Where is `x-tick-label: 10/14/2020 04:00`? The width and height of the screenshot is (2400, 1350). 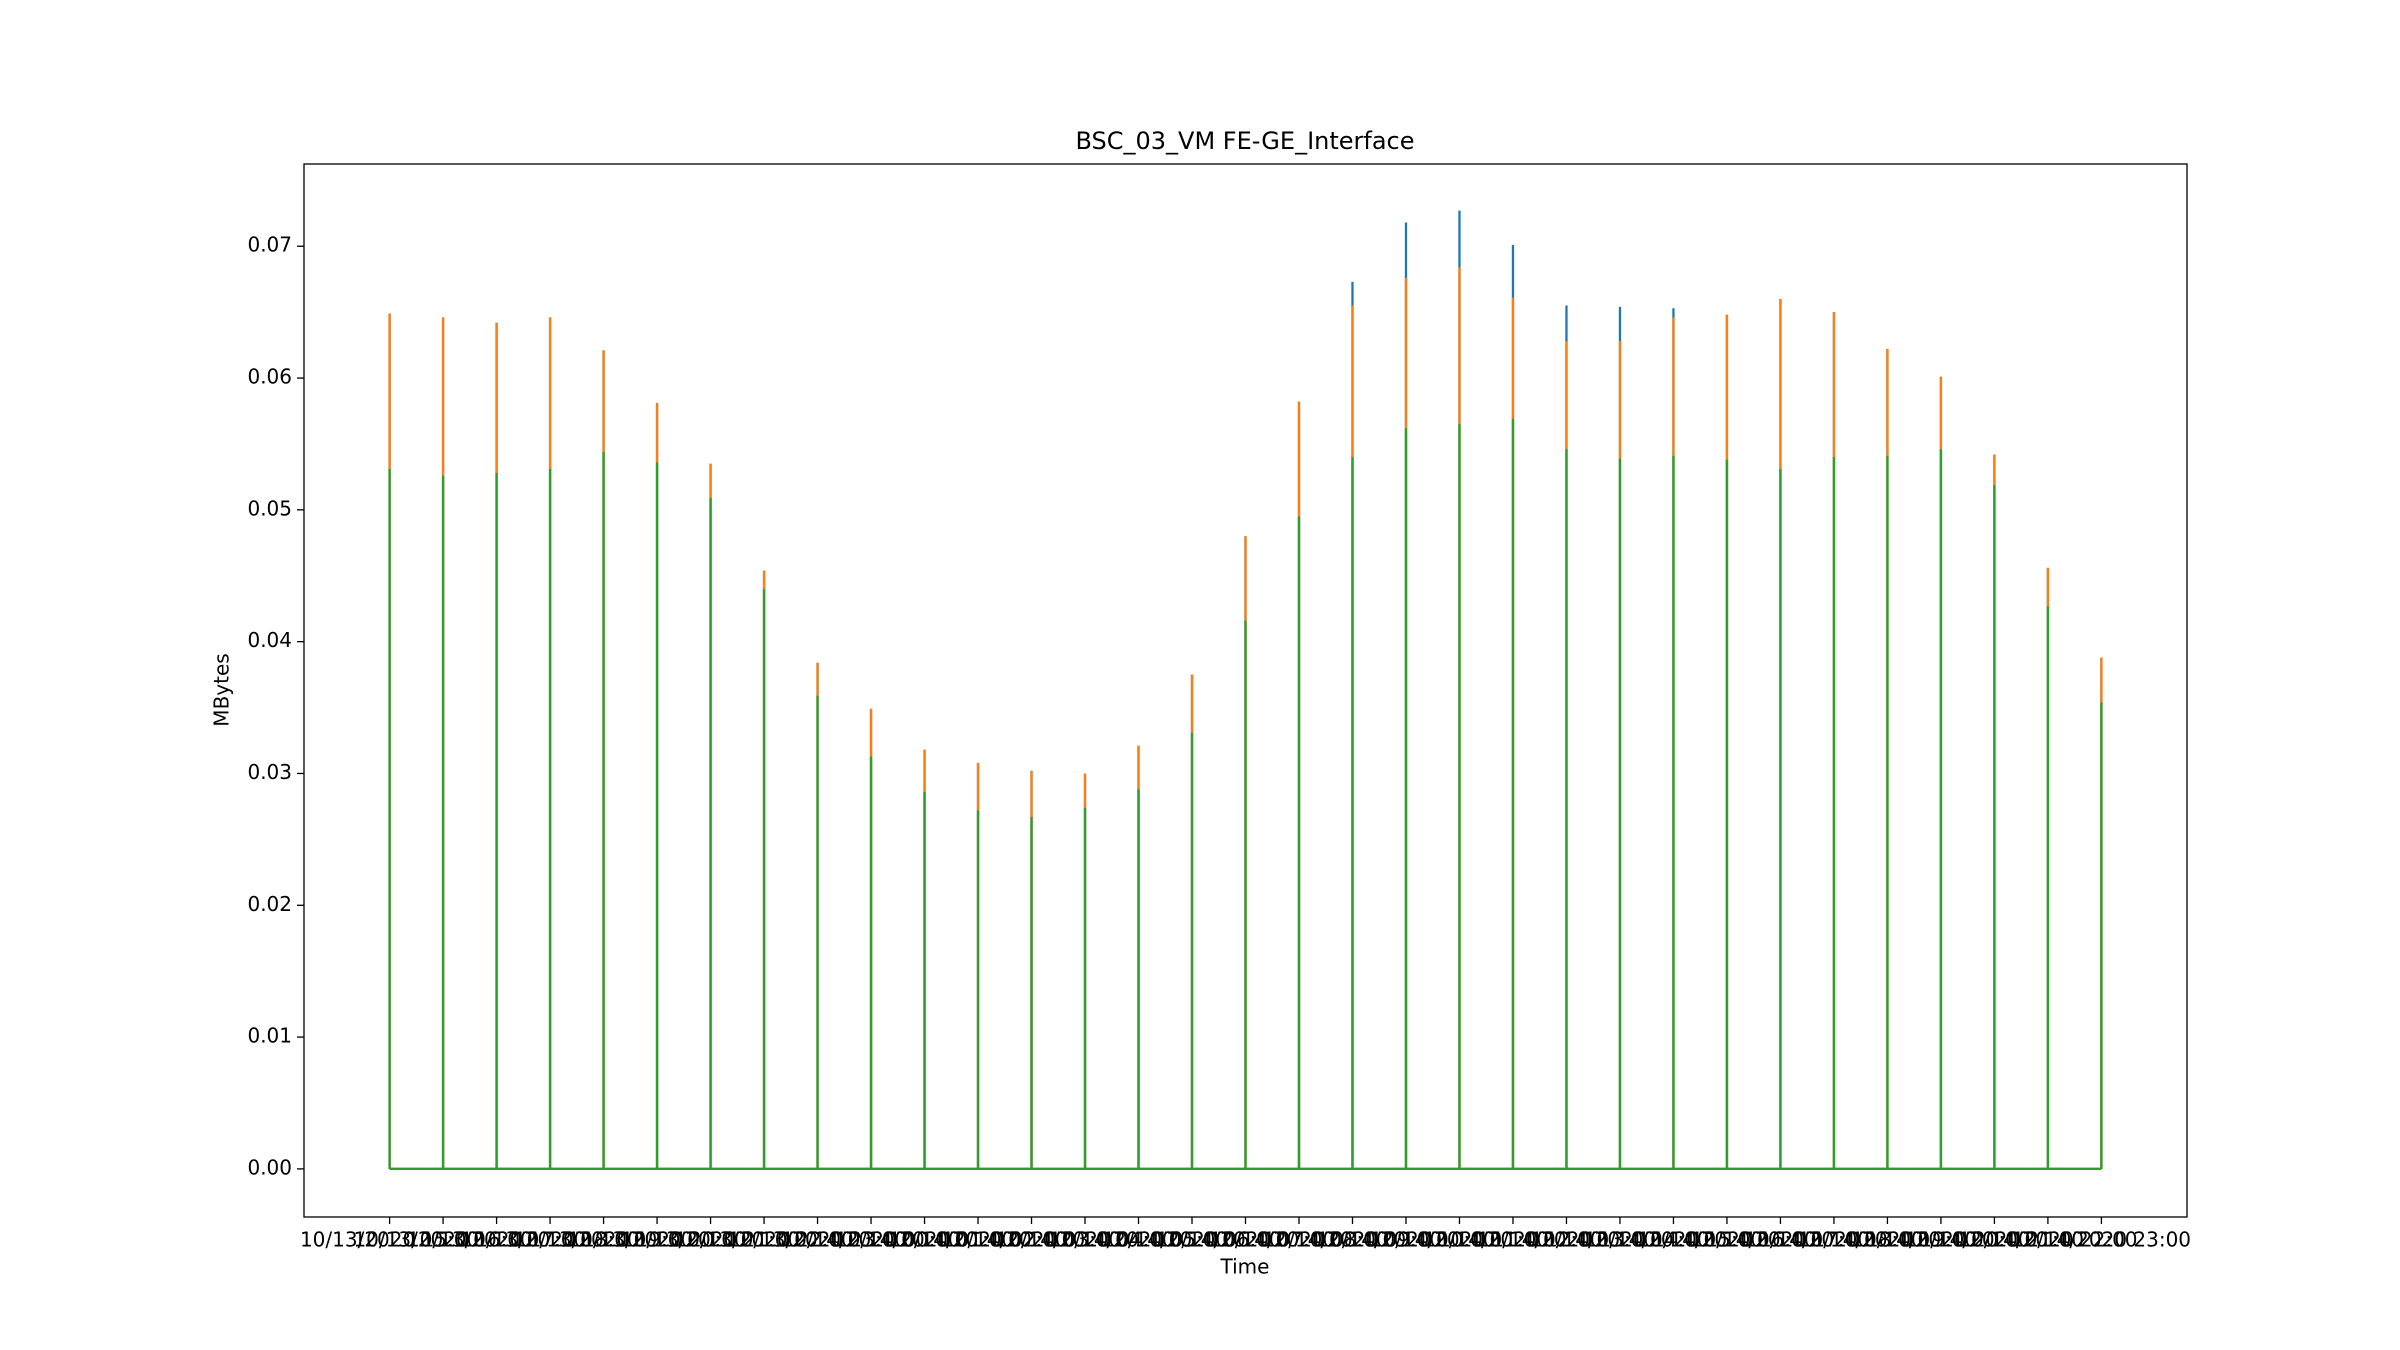
x-tick-label: 10/14/2020 04:00 is located at coordinates (1084, 1240).